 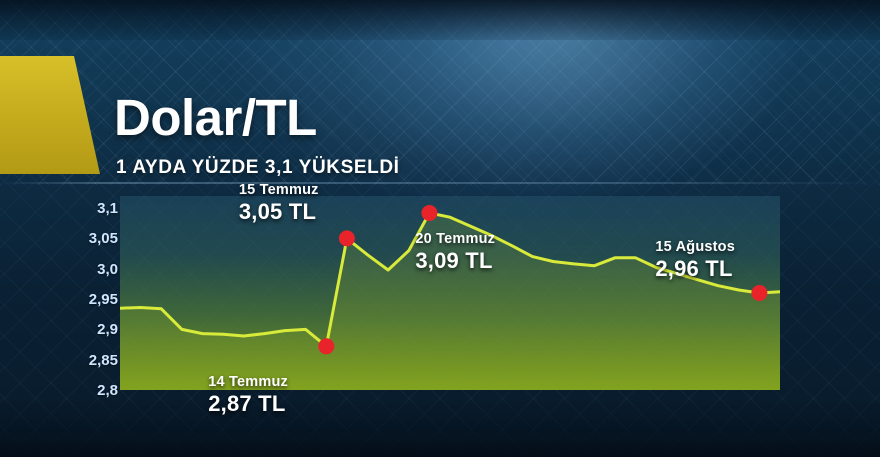 I want to click on ann-14-temmuz: 14 Temmuz 2,87 TL, so click(x=248, y=395).